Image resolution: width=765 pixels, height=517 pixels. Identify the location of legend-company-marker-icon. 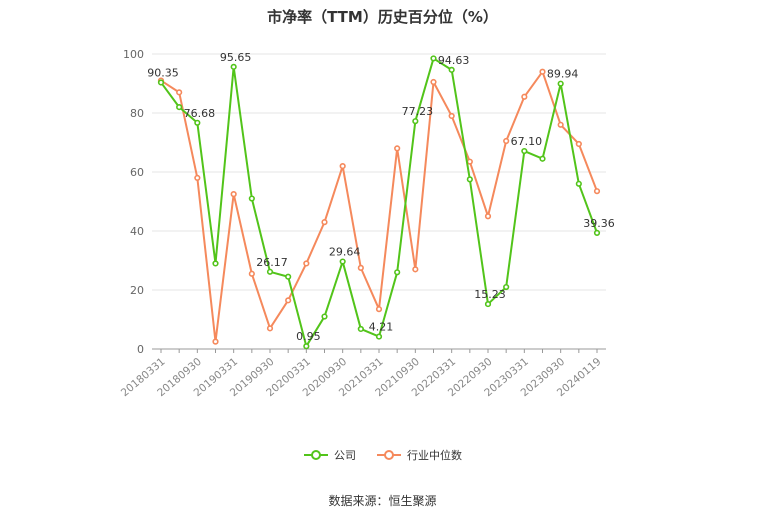
(316, 455).